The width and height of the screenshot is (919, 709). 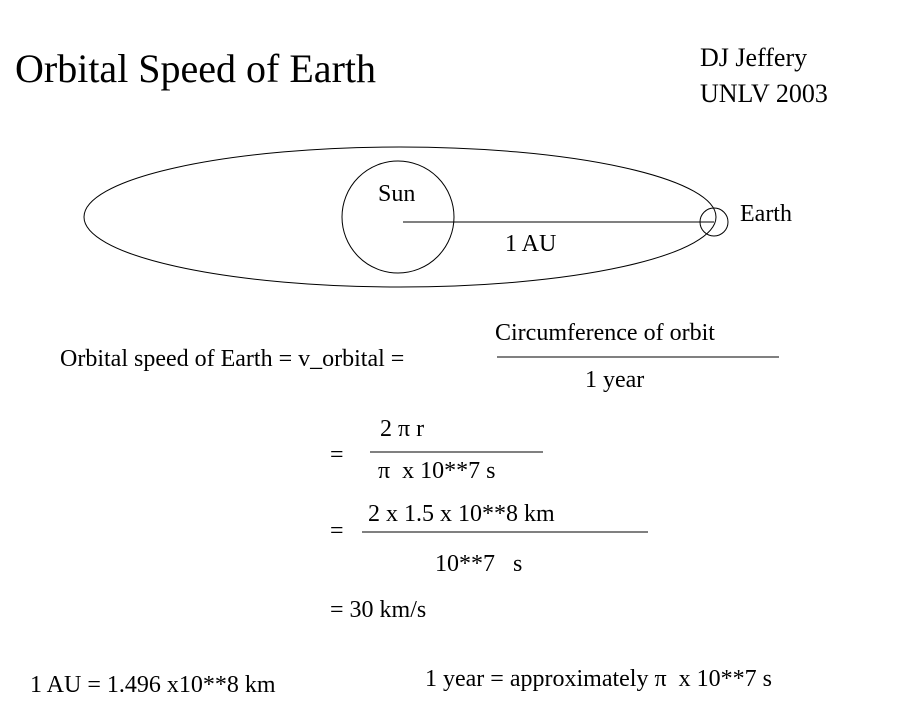 What do you see at coordinates (436, 471) in the screenshot?
I see `equation-denominator: π x 10**7 s` at bounding box center [436, 471].